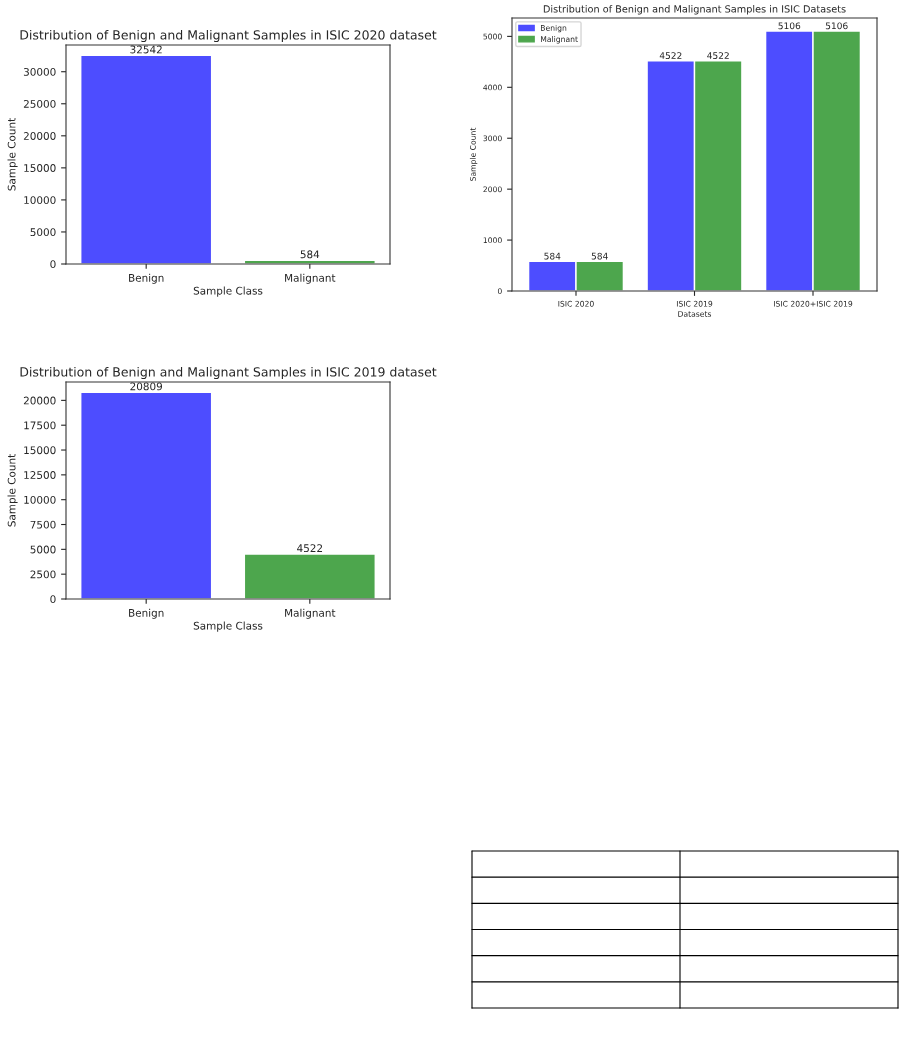 This screenshot has height=1037, width=901. What do you see at coordinates (228, 36) in the screenshot?
I see `chart-title: Distribution of Benign and Malignant Samples in ISIC 2020 dataset` at bounding box center [228, 36].